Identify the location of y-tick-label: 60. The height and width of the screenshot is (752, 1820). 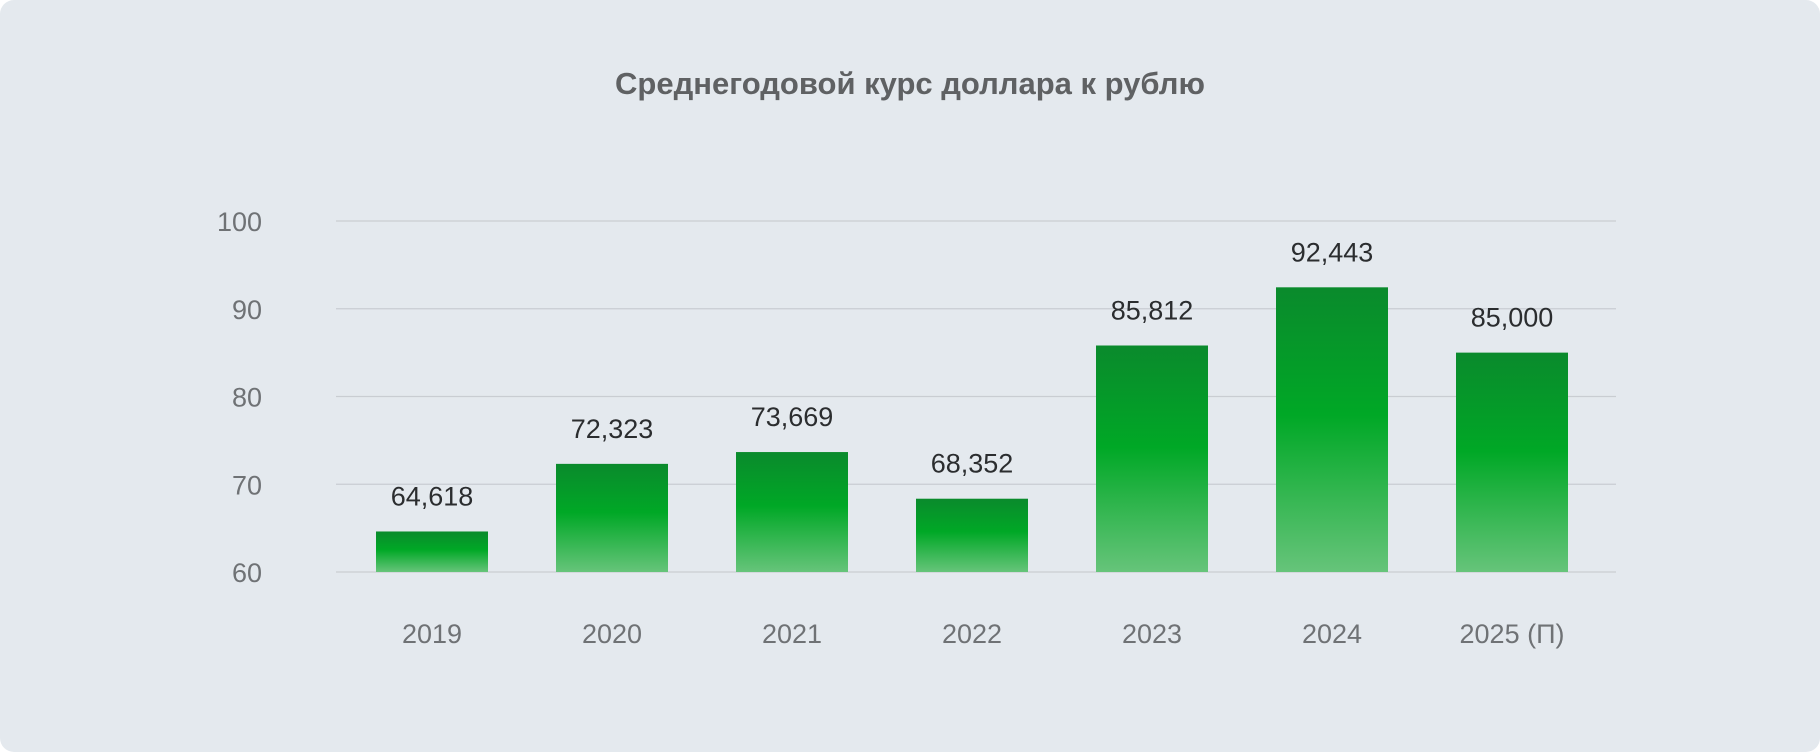
(247, 573).